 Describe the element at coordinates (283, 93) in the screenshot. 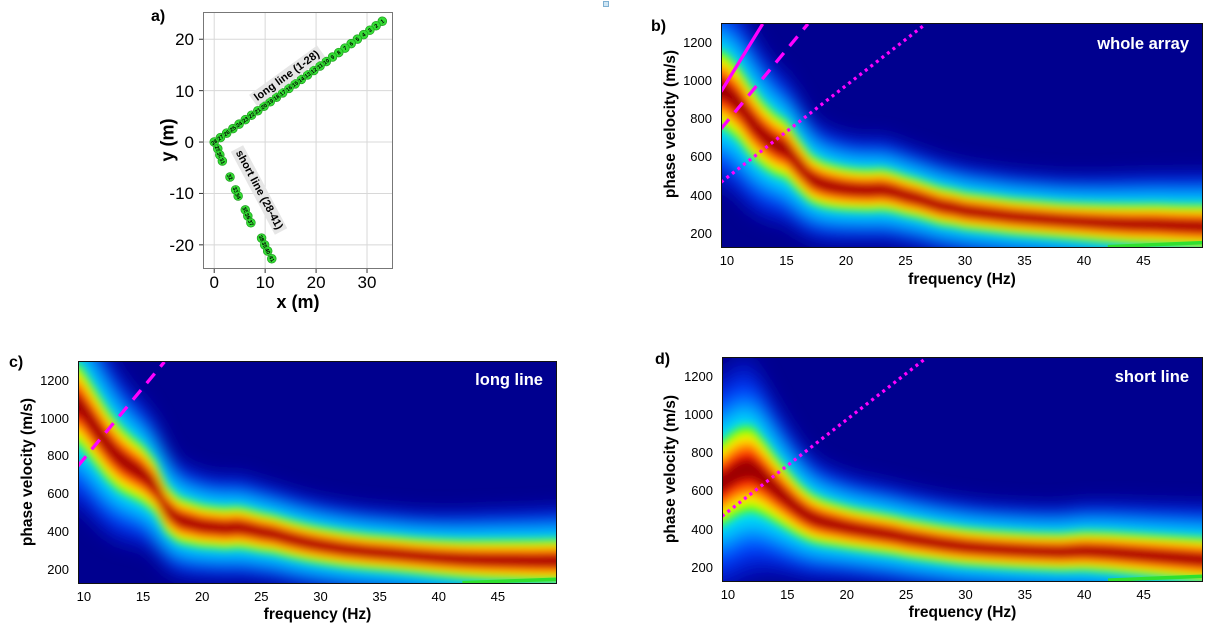

I see `marker-number: 17` at that location.